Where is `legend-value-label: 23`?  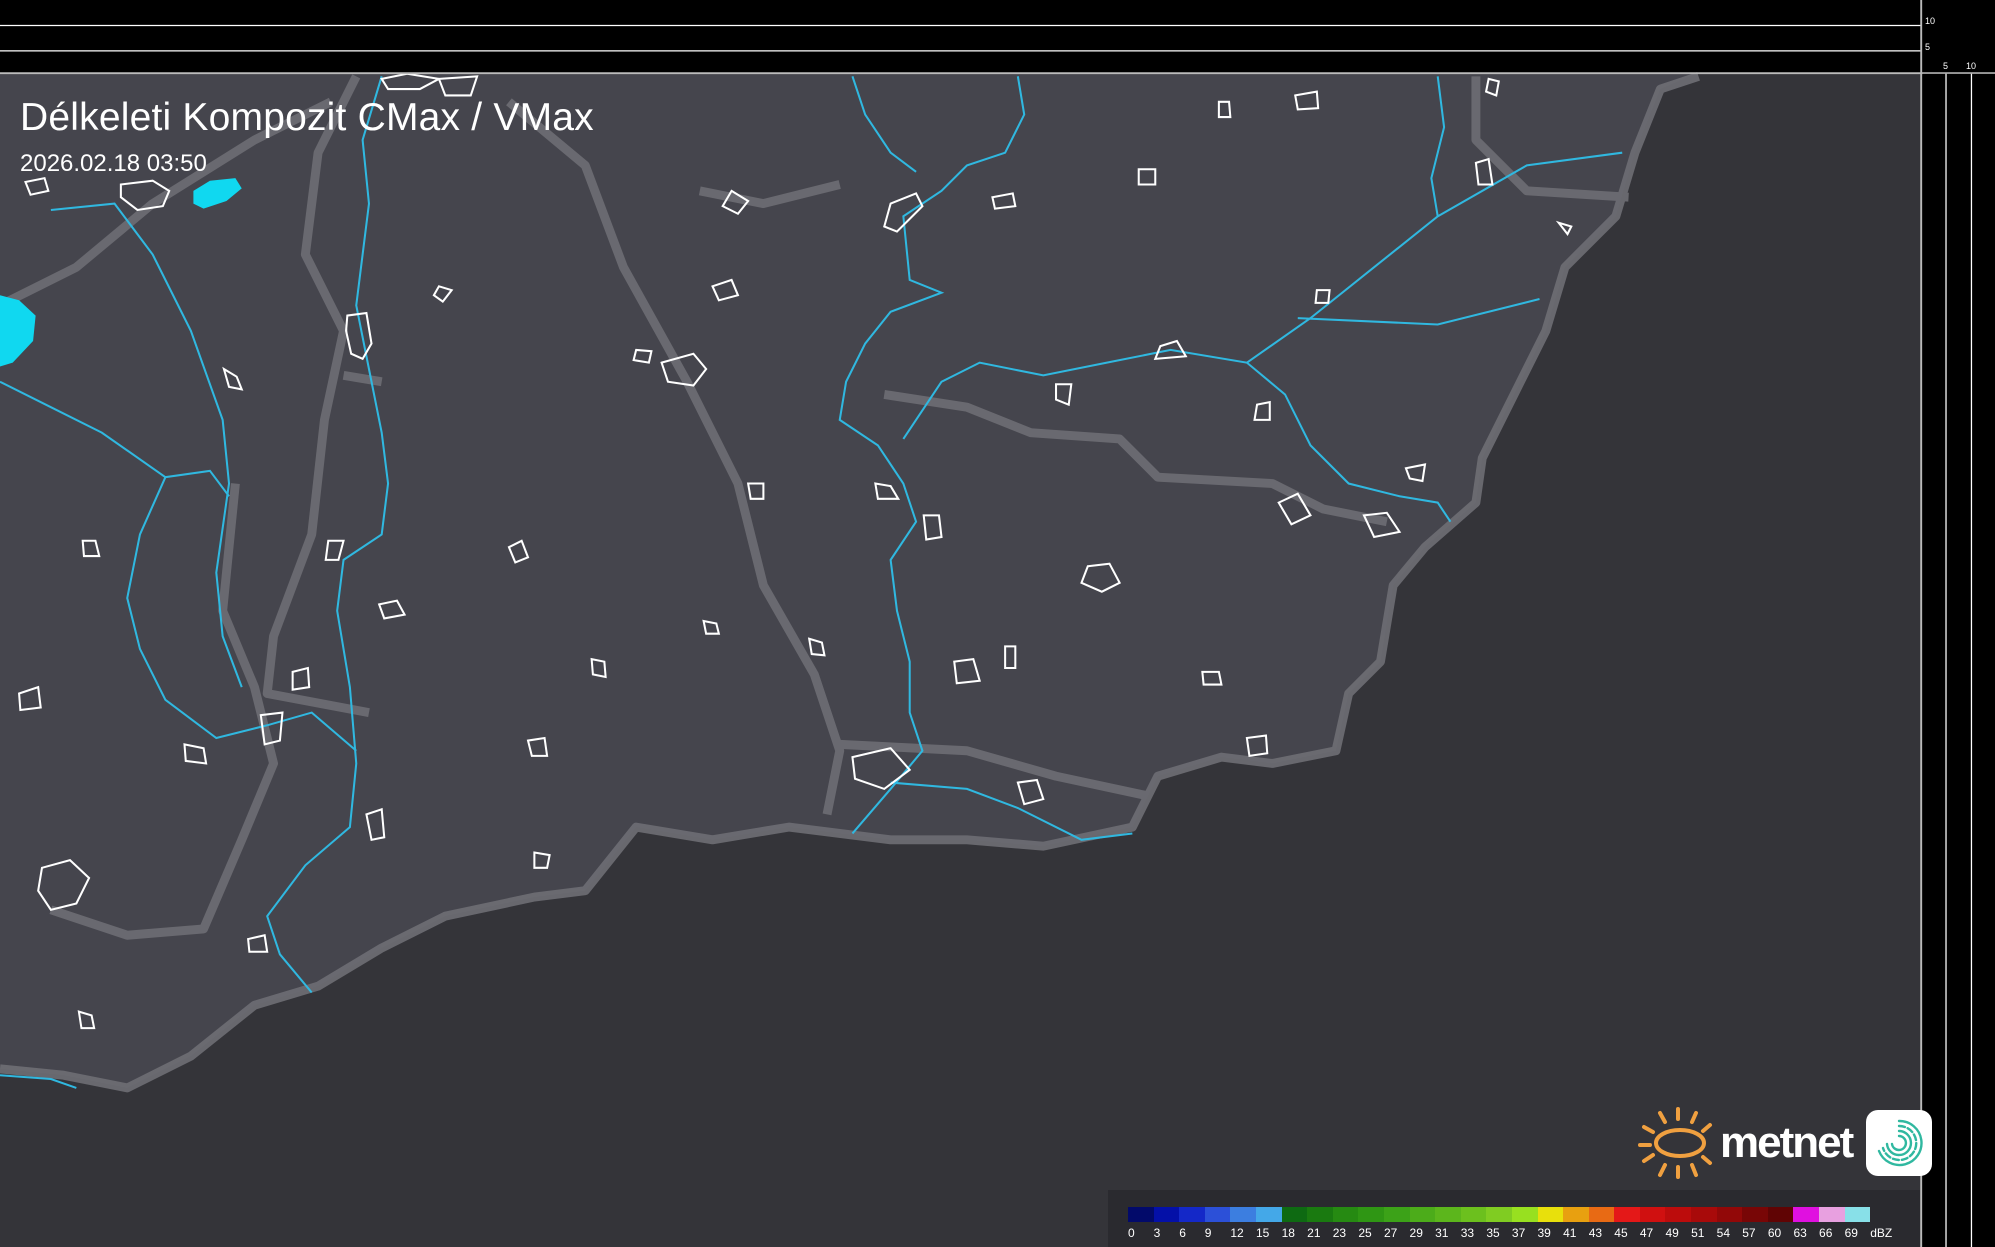
legend-value-label: 23 is located at coordinates (1339, 1233).